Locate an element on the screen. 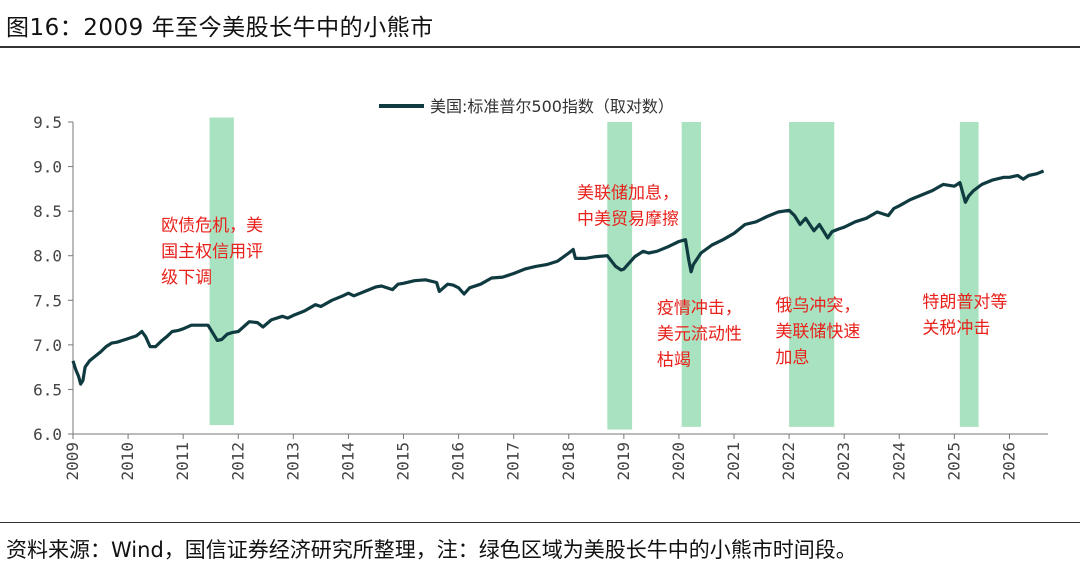 Image resolution: width=1080 pixels, height=573 pixels. y-tick-label: 6.0 is located at coordinates (47, 434).